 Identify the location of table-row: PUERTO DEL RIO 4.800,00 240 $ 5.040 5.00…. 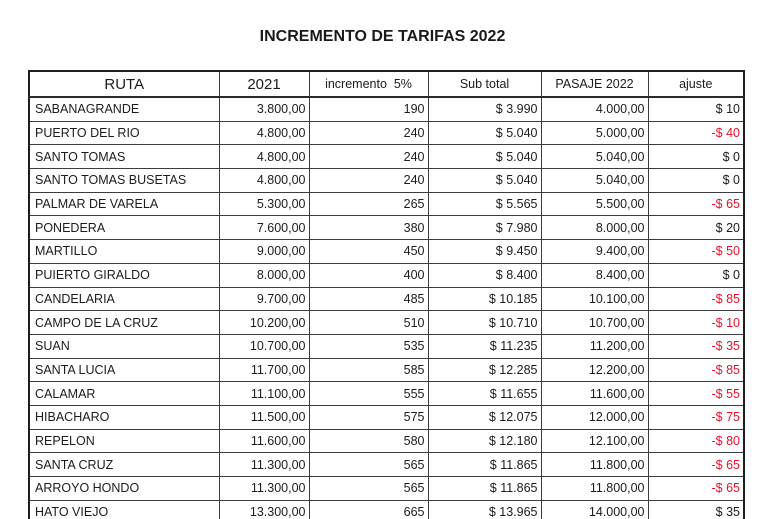
(386, 133).